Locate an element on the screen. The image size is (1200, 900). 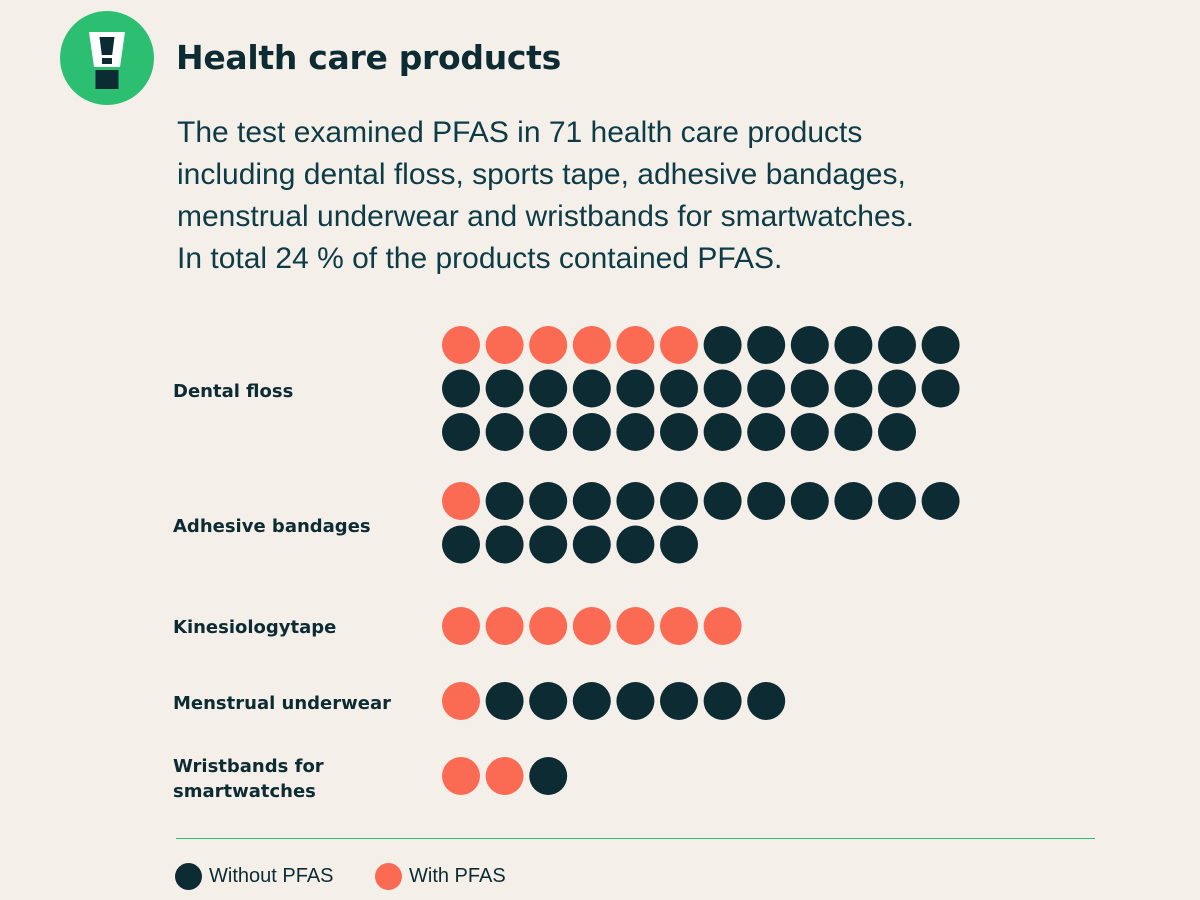
category-label-kinesiologytape: Kinesiologytape is located at coordinates (255, 627).